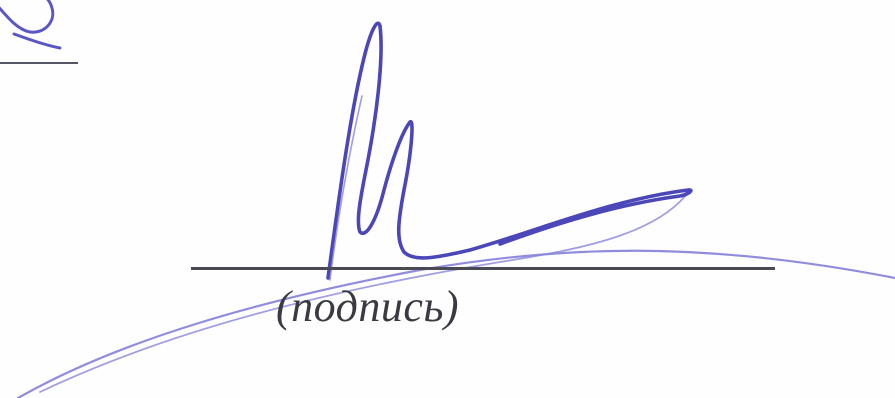  What do you see at coordinates (31, 25) in the screenshot?
I see `top-left-scribble` at bounding box center [31, 25].